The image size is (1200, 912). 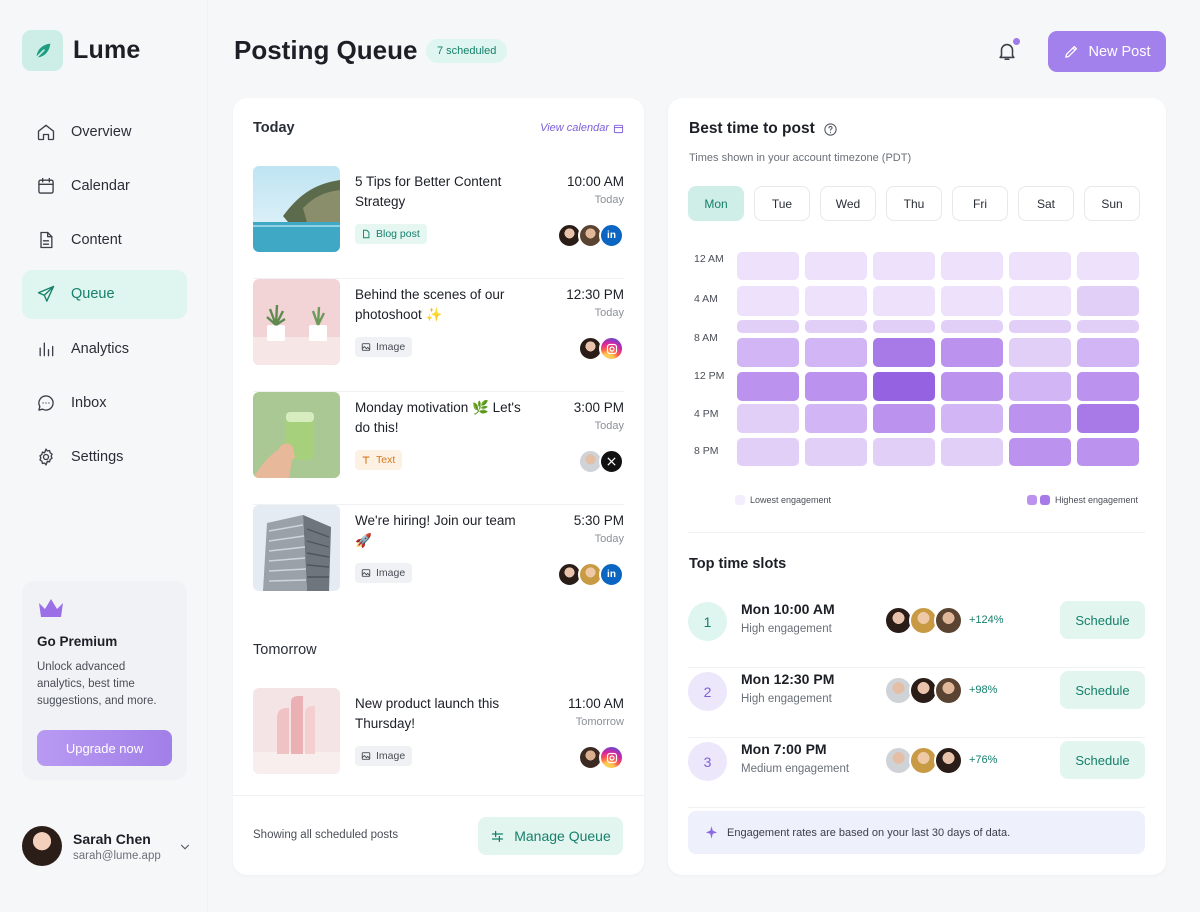 What do you see at coordinates (104, 748) in the screenshot?
I see `upgrade-button: Upgrade now` at bounding box center [104, 748].